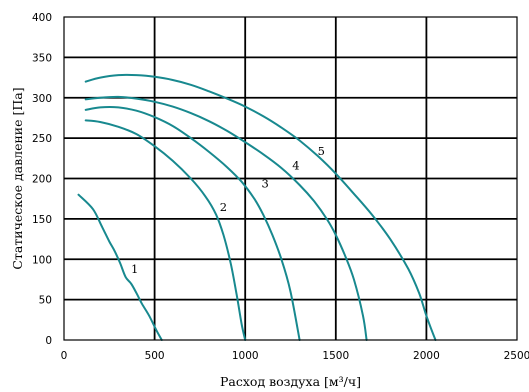 The image size is (529, 392). What do you see at coordinates (426, 356) in the screenshot?
I see `x-tick-label: 2000` at bounding box center [426, 356].